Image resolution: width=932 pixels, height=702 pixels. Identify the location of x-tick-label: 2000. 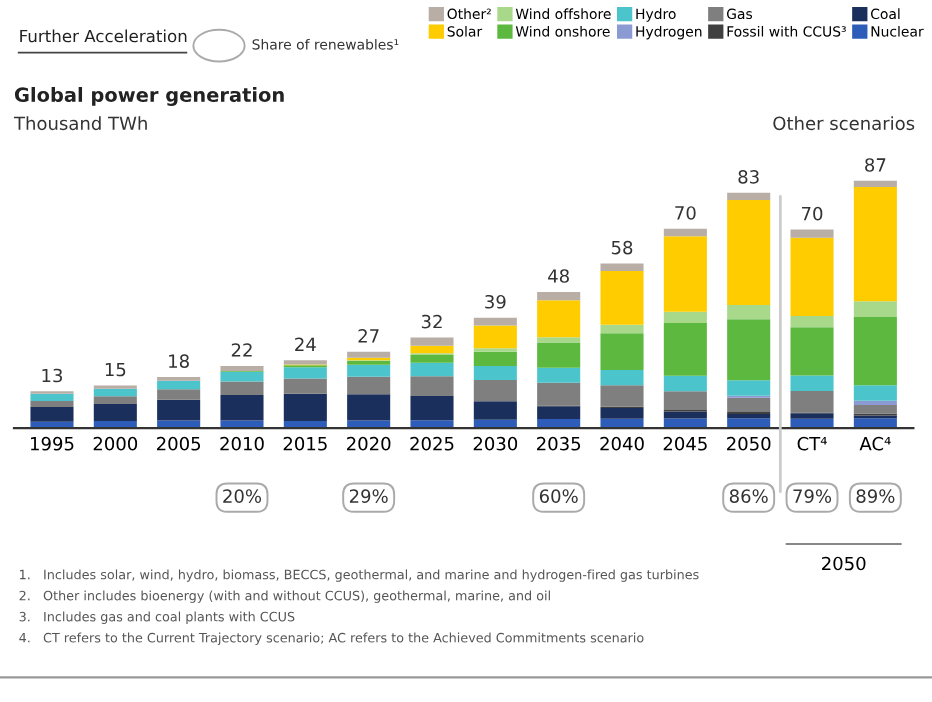
(115, 443).